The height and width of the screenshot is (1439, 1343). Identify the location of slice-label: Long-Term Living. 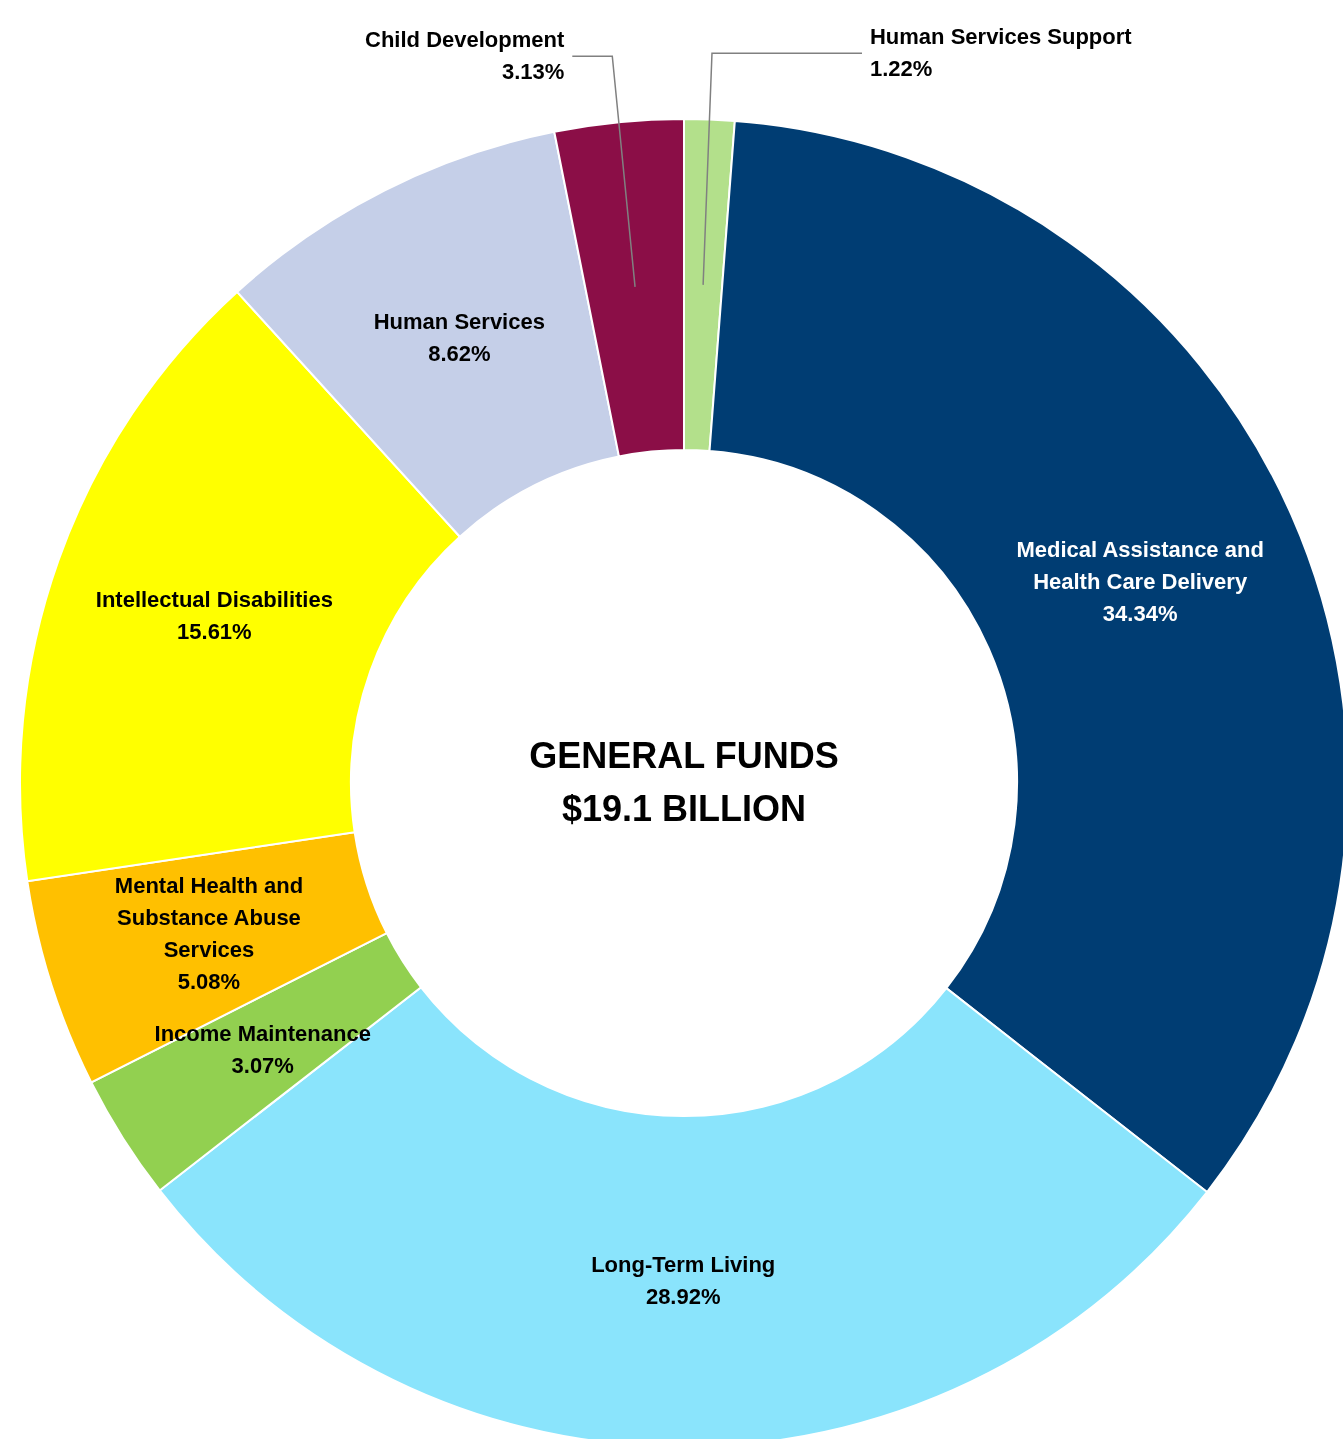
(683, 1265).